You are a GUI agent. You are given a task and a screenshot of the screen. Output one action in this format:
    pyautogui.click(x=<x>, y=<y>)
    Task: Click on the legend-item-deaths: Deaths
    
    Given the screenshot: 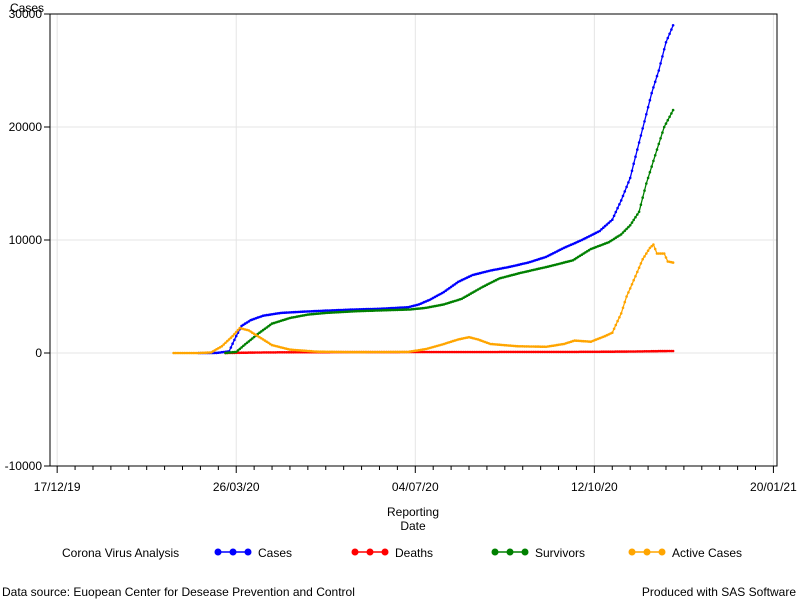 What is the action you would take?
    pyautogui.click(x=392, y=553)
    